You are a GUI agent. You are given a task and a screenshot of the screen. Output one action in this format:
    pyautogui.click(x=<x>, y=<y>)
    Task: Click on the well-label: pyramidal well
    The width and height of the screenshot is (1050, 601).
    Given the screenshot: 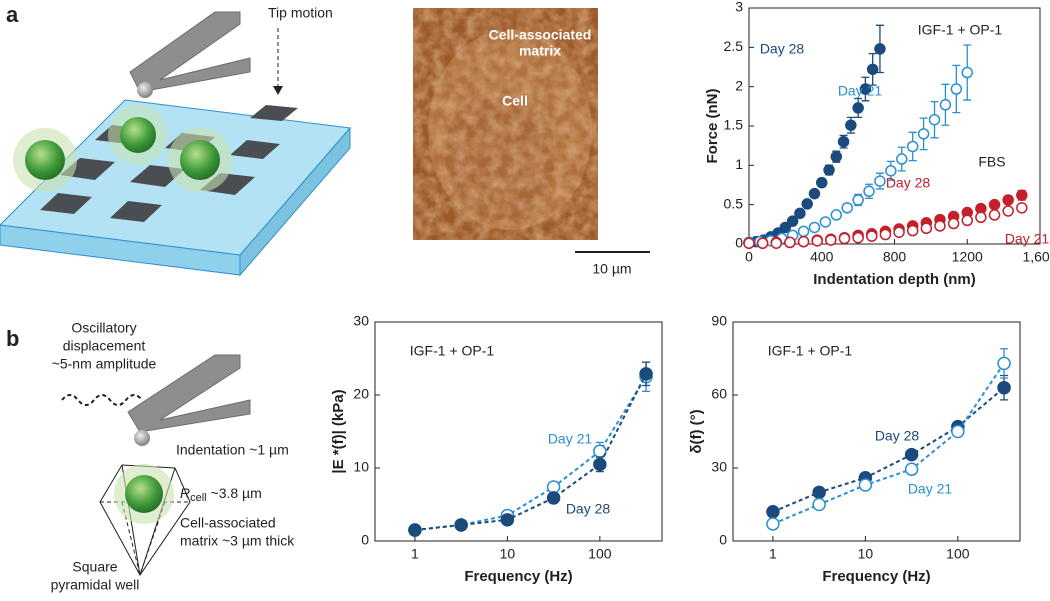 What is the action you would take?
    pyautogui.click(x=95, y=585)
    